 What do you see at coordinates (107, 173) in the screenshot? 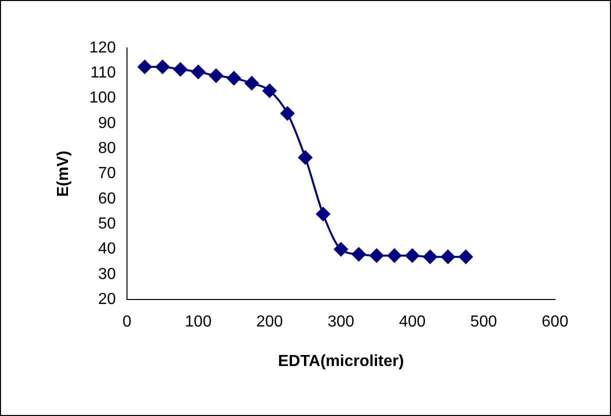
I see `y-tick-label: 70` at bounding box center [107, 173].